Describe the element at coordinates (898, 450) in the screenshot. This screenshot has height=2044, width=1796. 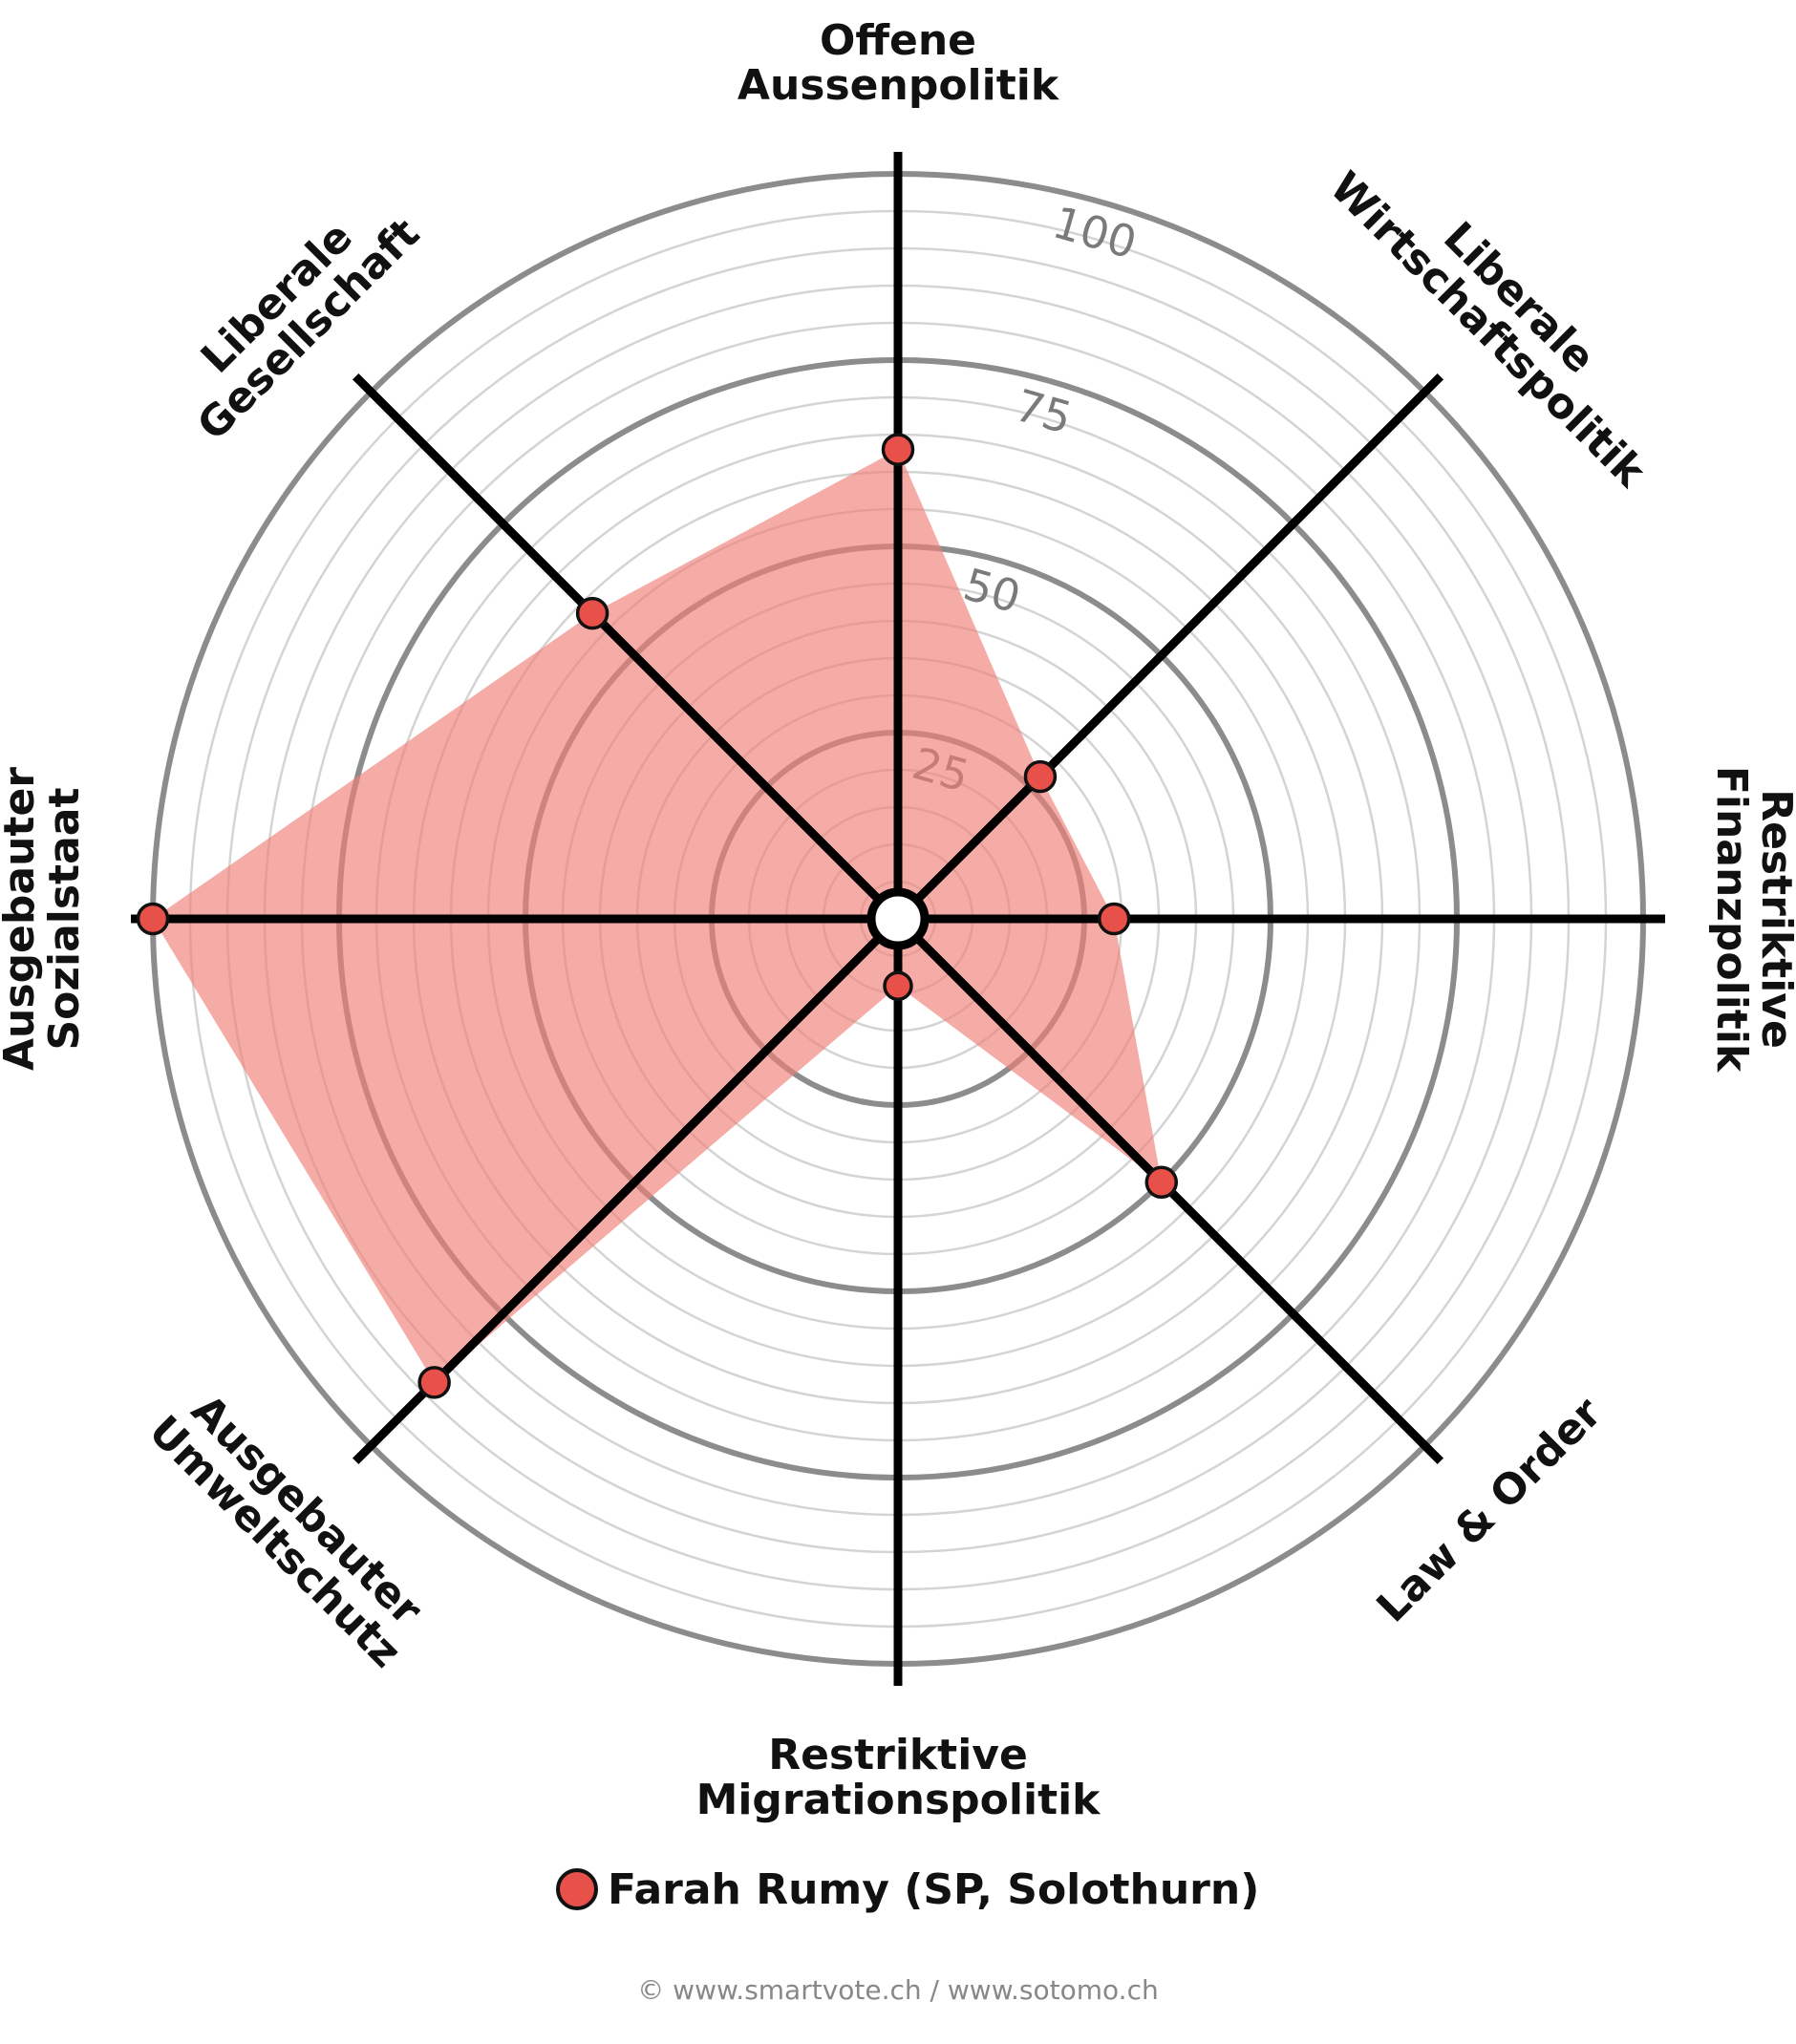
I see `data-point-offene-aussenpolitik` at that location.